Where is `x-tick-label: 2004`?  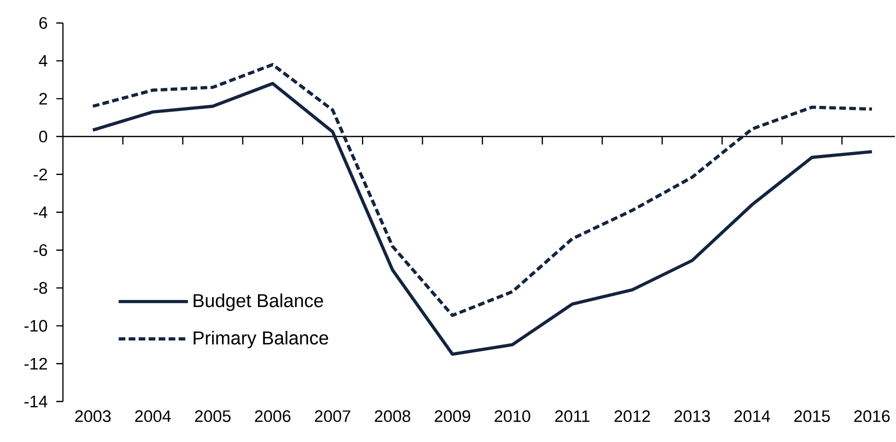 x-tick-label: 2004 is located at coordinates (153, 416).